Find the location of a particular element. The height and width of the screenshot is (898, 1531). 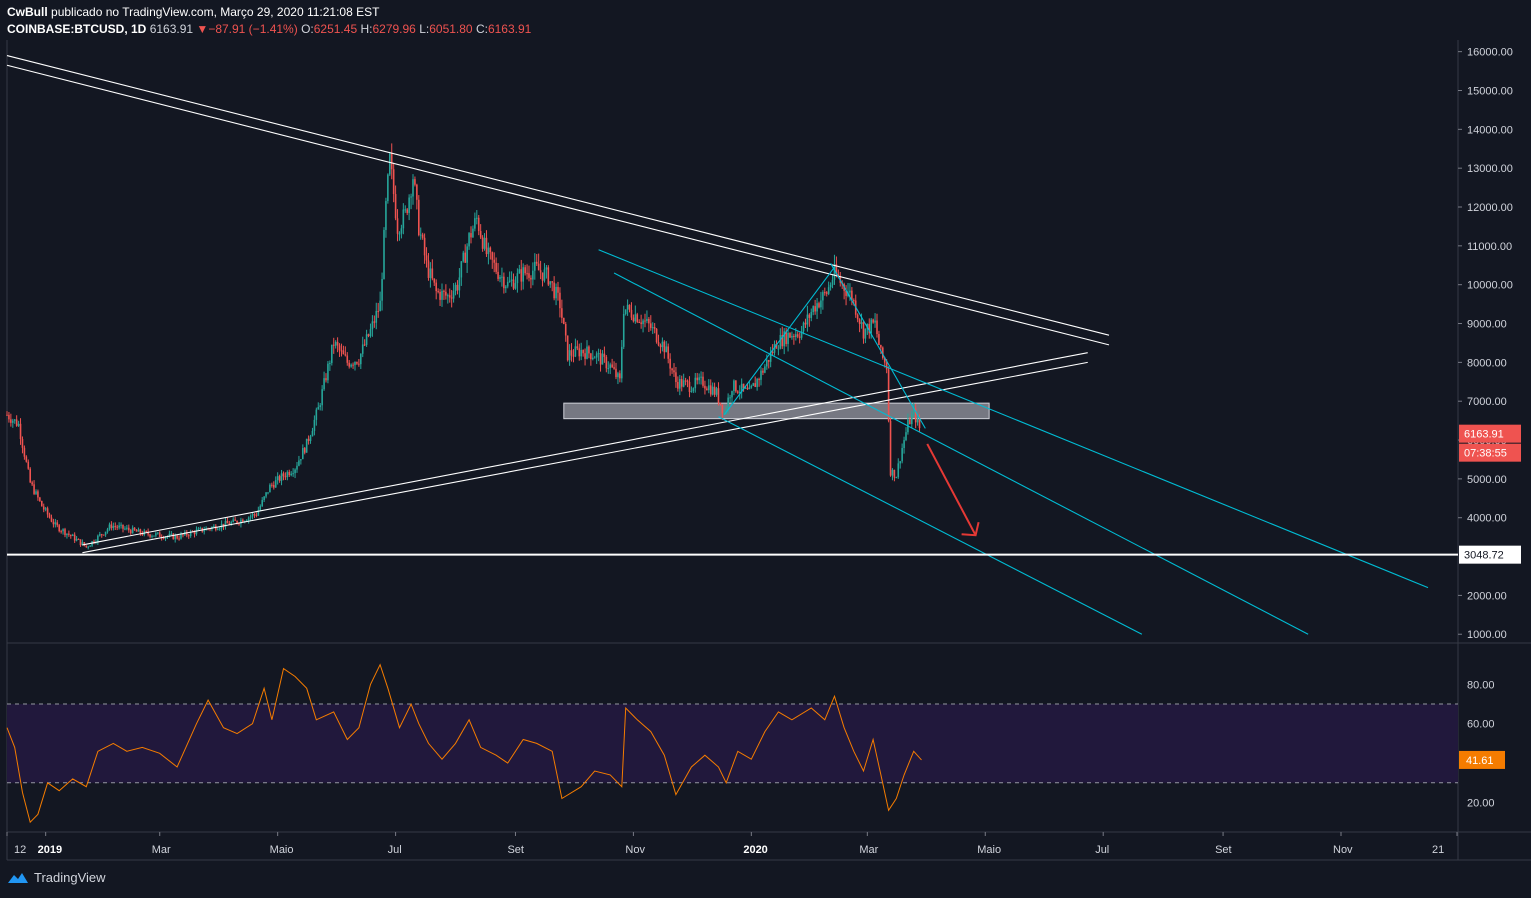

arrow-head-icon is located at coordinates (970, 529).